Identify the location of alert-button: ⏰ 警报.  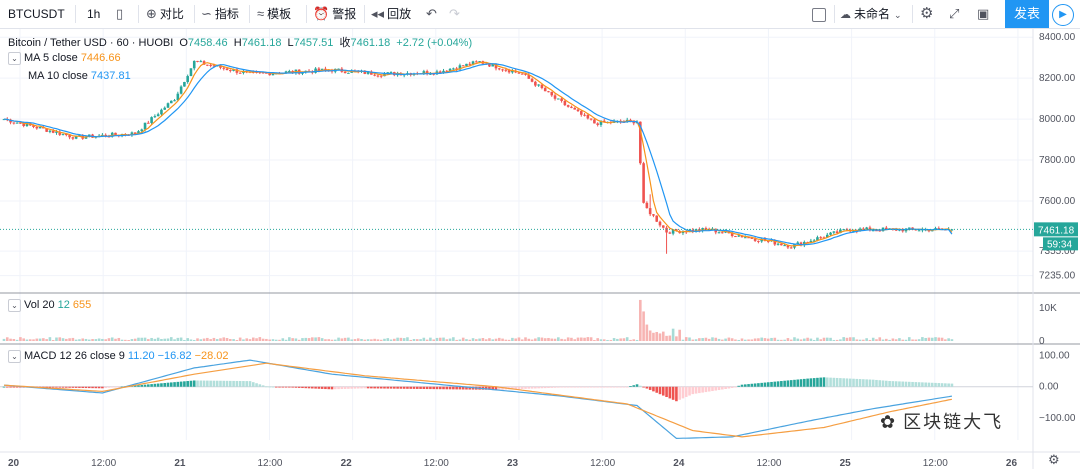
(334, 14).